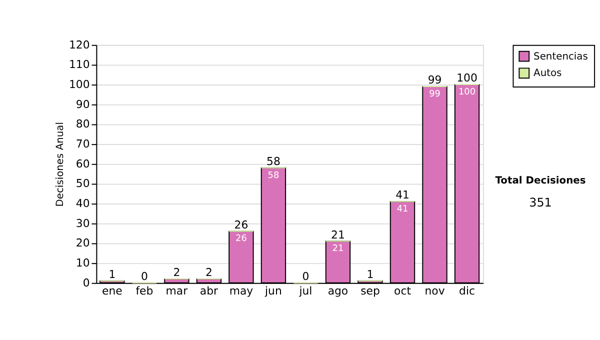 The width and height of the screenshot is (600, 340). What do you see at coordinates (177, 291) in the screenshot?
I see `x-tick-label: mar` at bounding box center [177, 291].